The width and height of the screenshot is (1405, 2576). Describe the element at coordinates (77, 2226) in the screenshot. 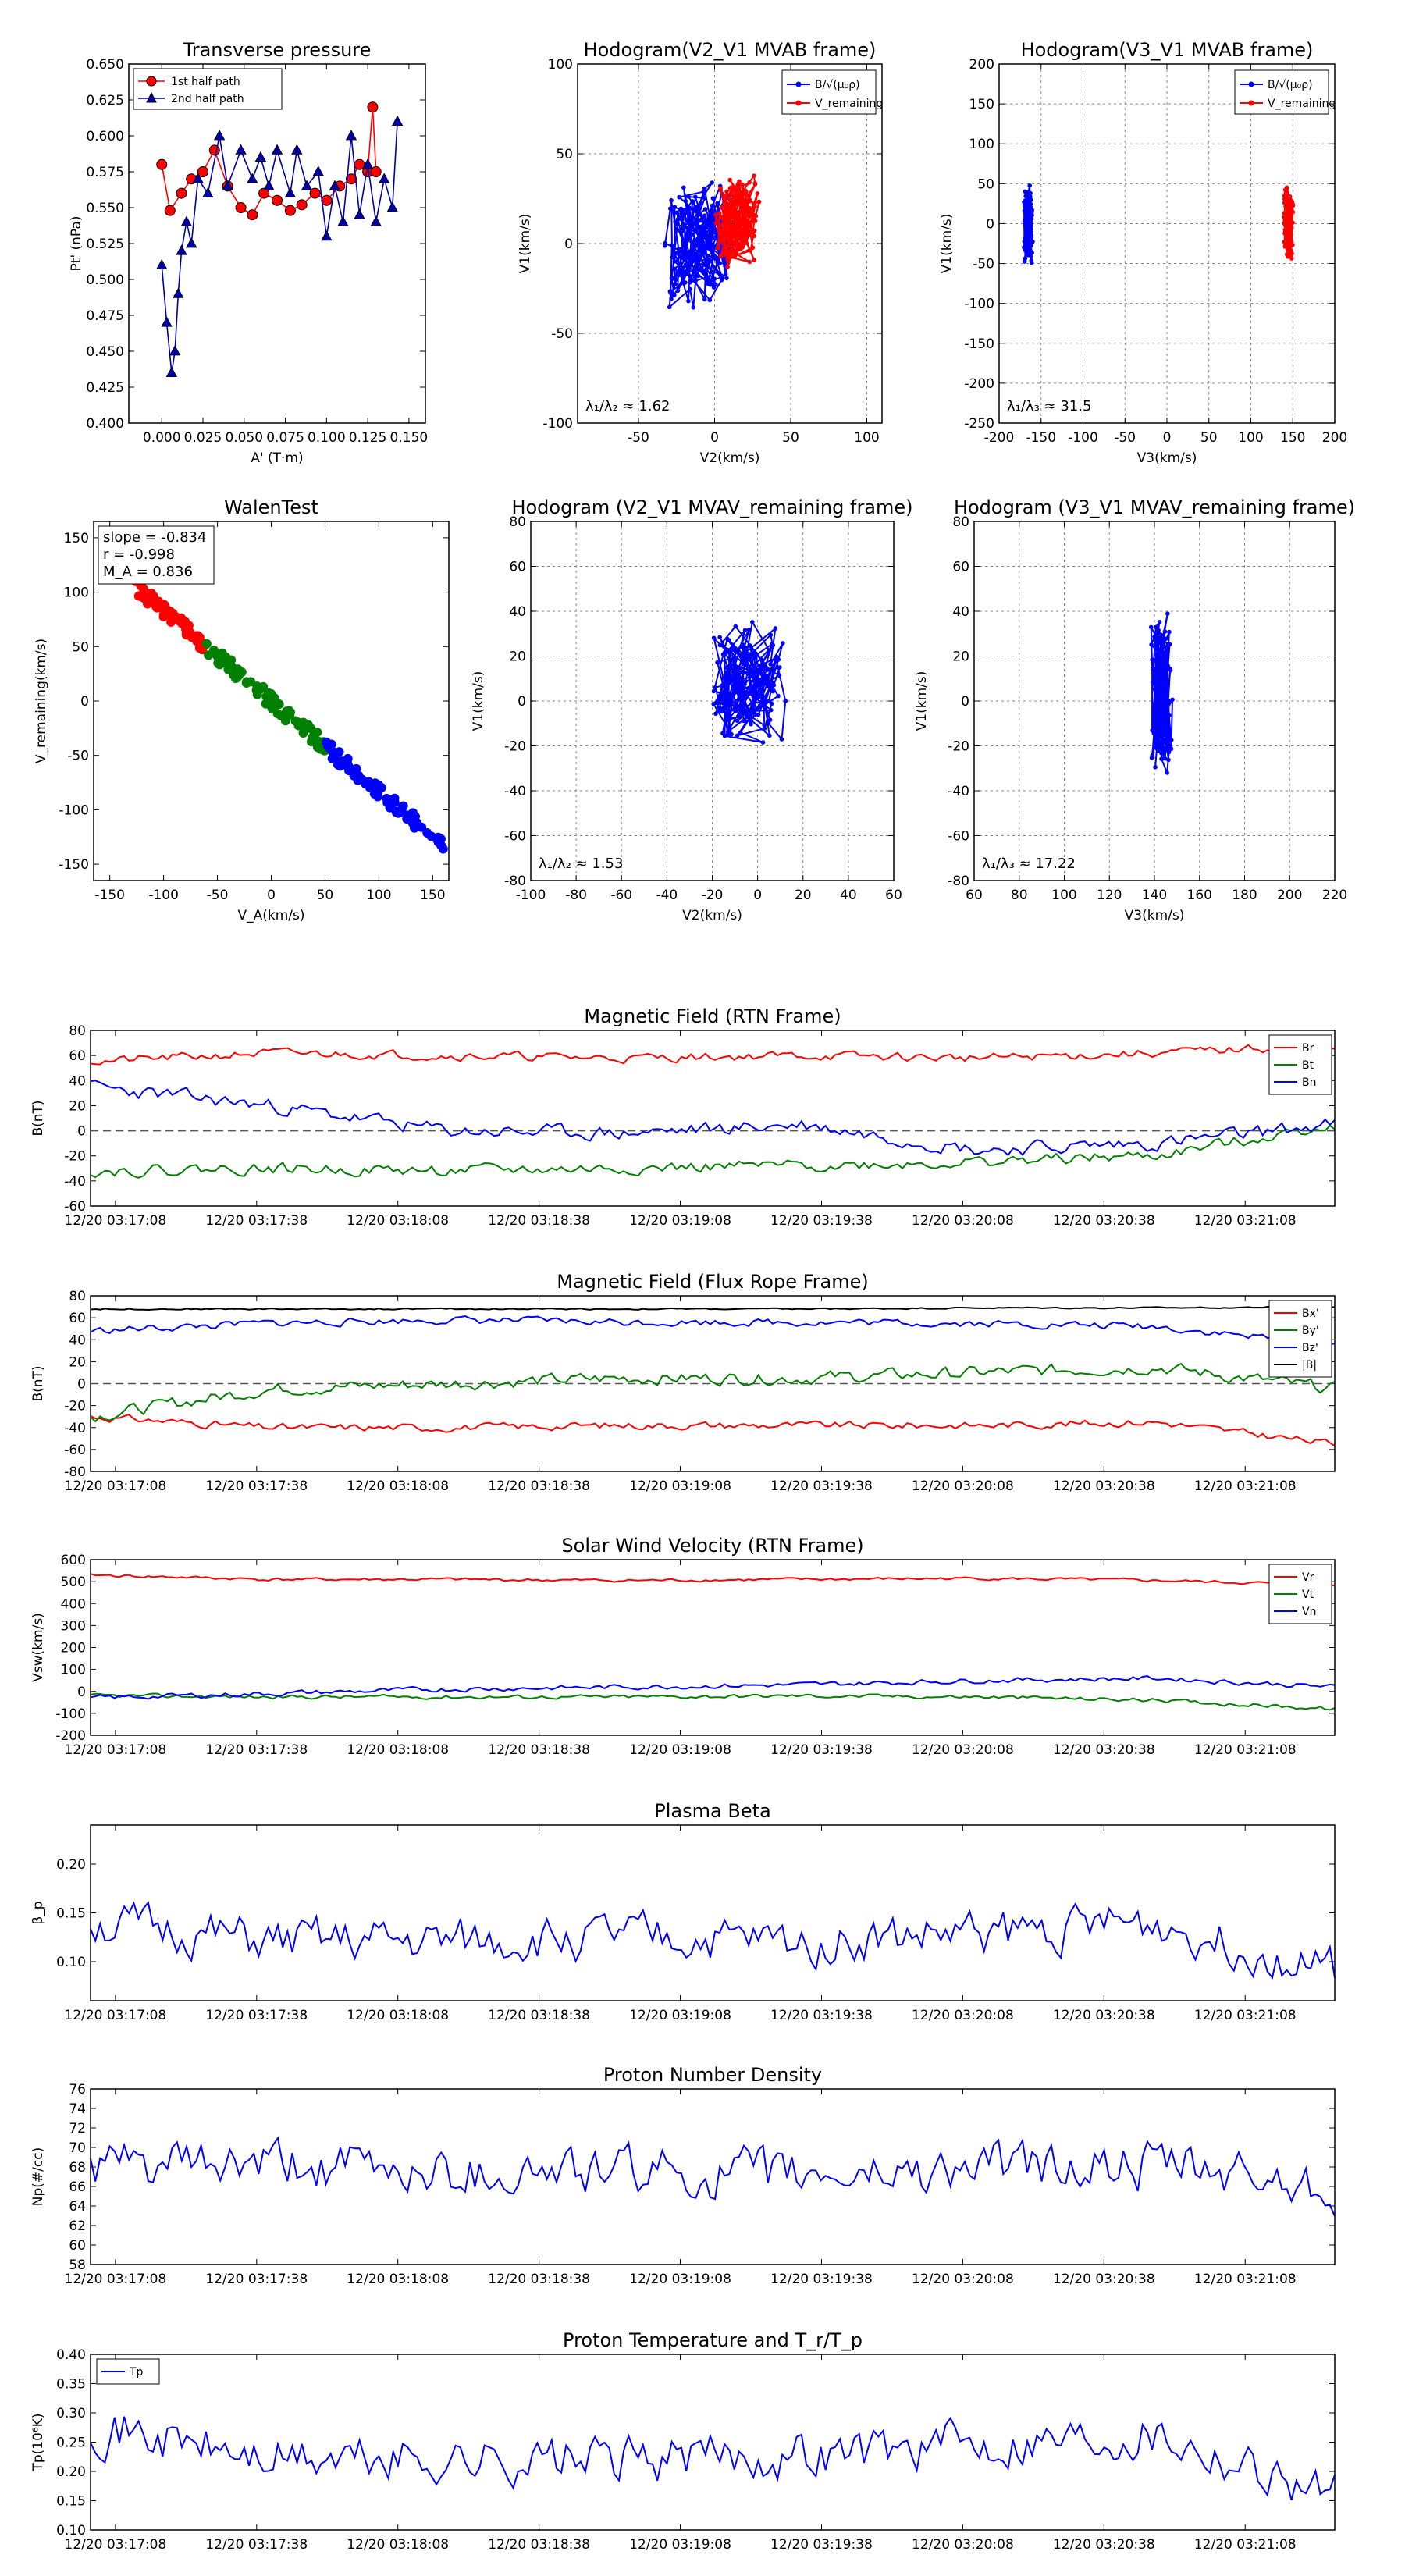

I see `y-tick-label: 62` at that location.